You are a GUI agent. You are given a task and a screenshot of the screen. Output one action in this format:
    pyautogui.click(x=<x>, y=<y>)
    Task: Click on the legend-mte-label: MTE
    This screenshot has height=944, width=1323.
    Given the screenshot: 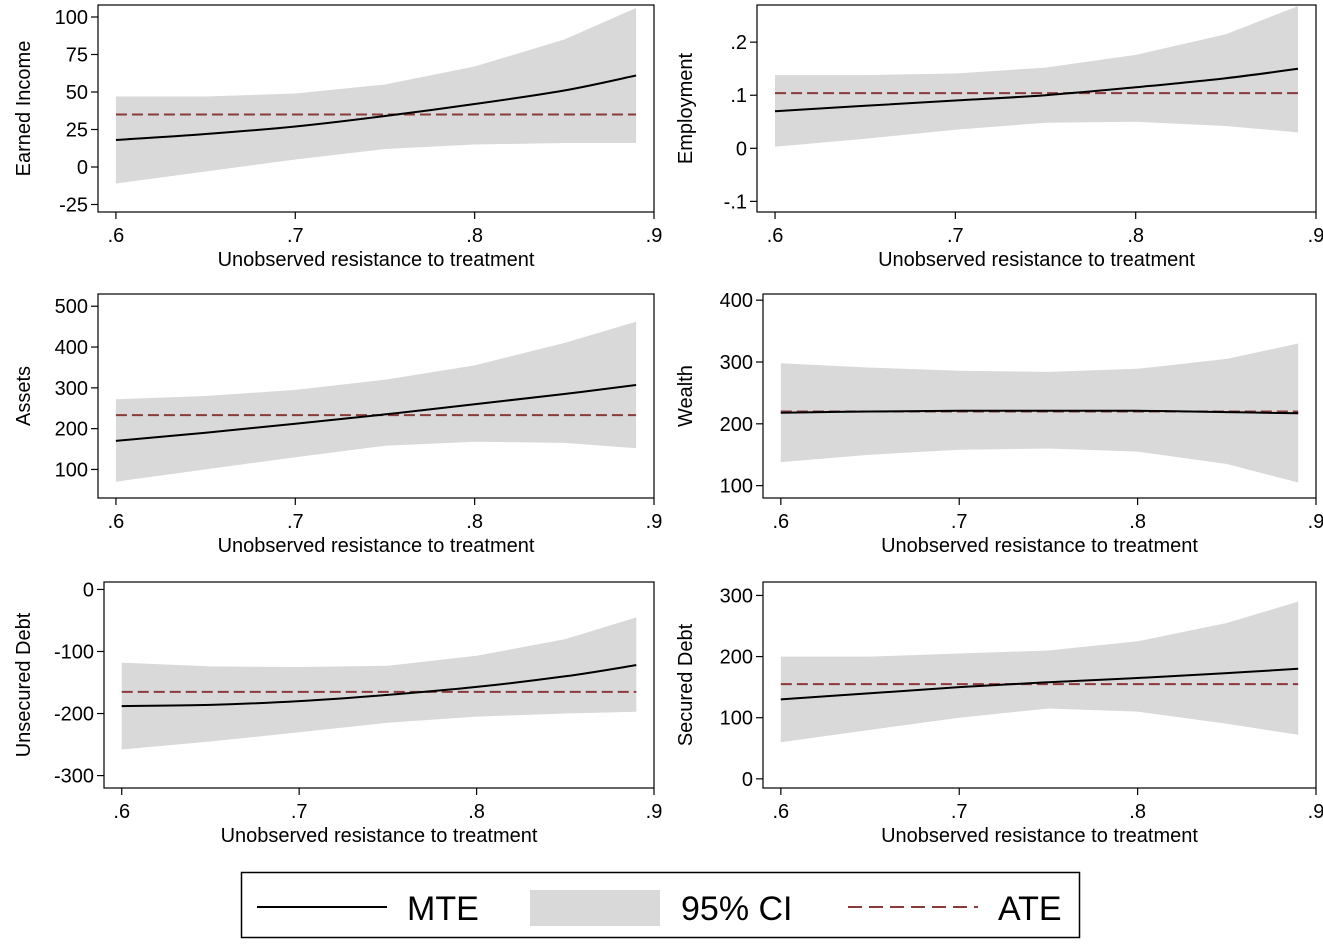 What is the action you would take?
    pyautogui.click(x=443, y=909)
    